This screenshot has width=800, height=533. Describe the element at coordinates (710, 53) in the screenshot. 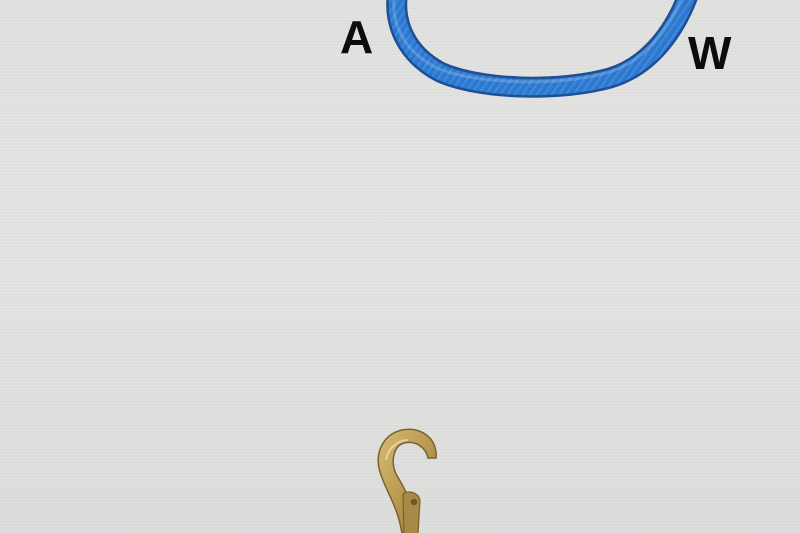

I see `label-w: W` at that location.